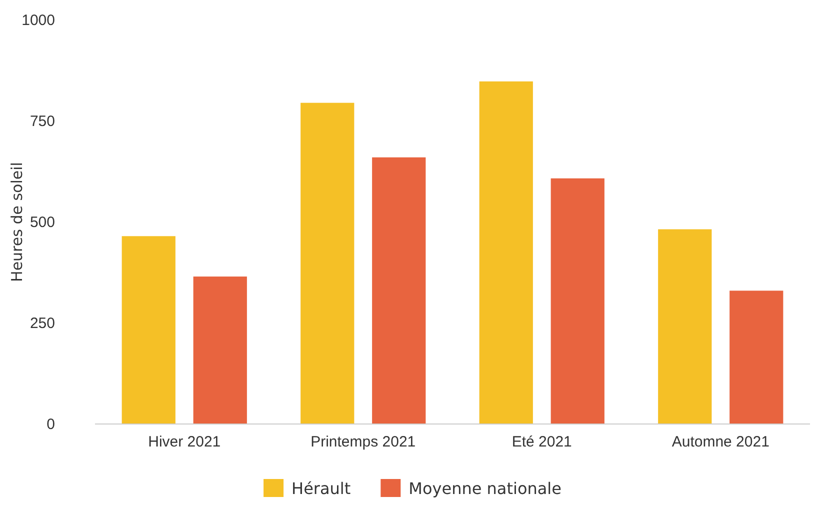 This screenshot has width=825, height=509. I want to click on y-tick-label: 250, so click(42, 323).